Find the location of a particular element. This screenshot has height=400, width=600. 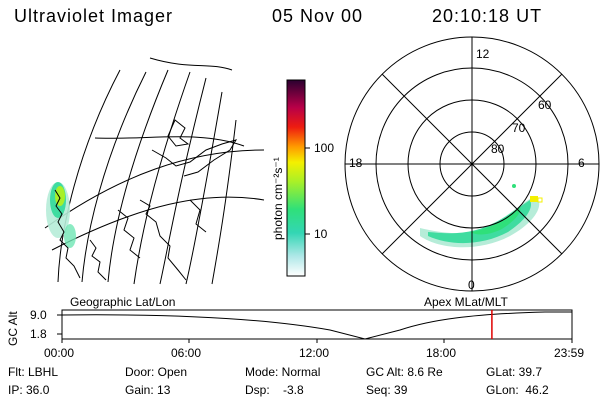

mlt-label-6: 6 is located at coordinates (581, 163).